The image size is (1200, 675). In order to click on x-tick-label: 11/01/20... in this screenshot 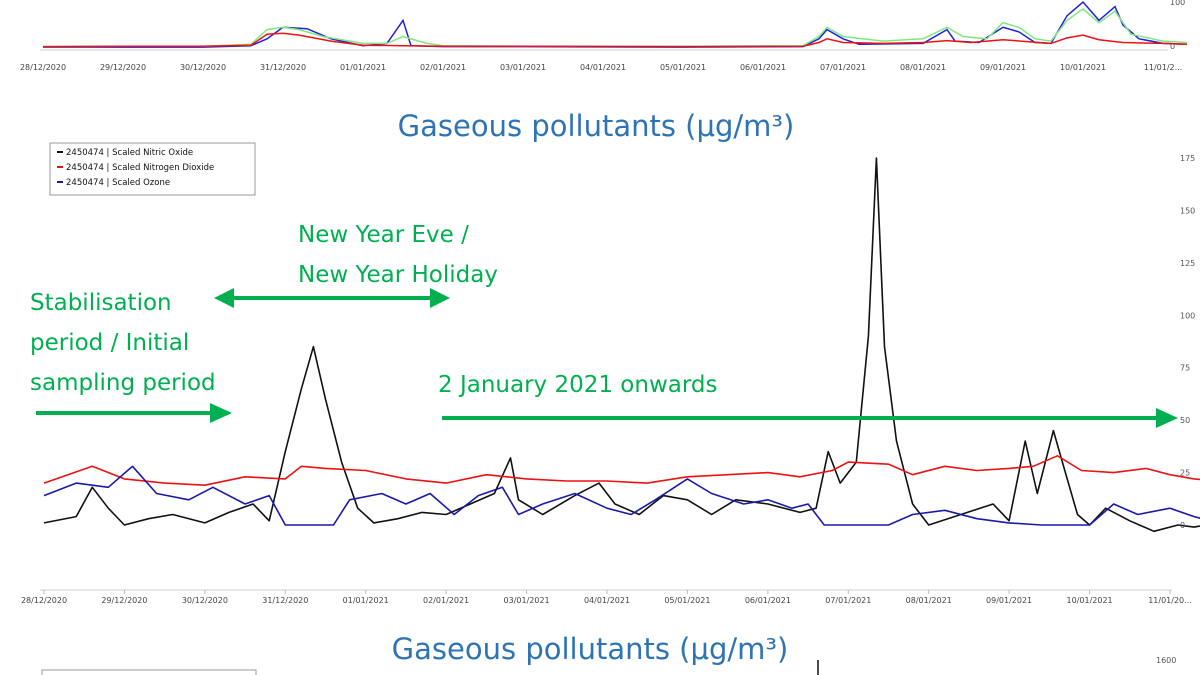, I will do `click(1170, 600)`.